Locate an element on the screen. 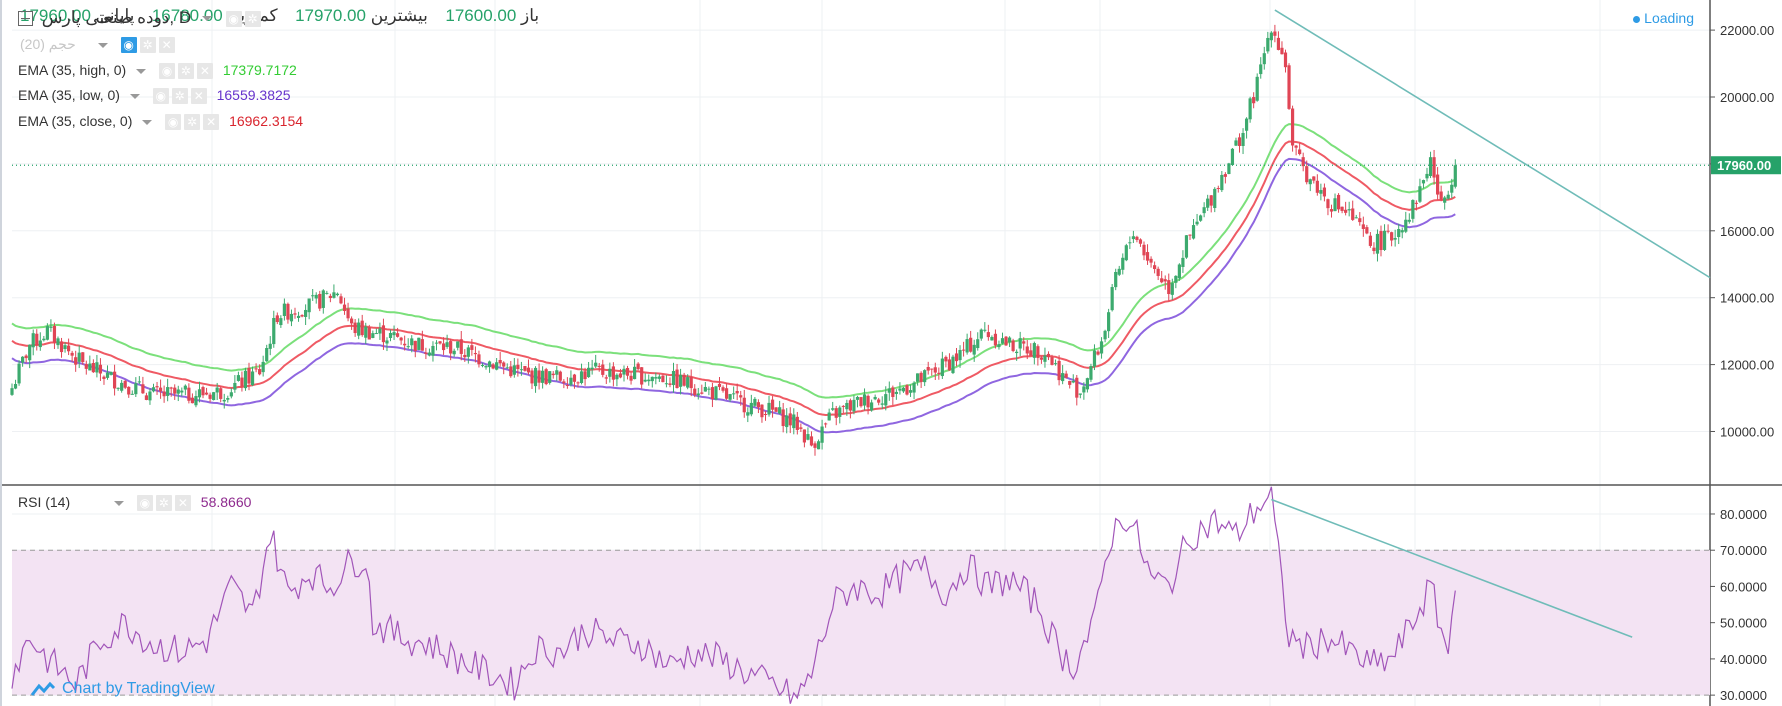 The width and height of the screenshot is (1782, 706). tradingview-credit: Chart by TradingView is located at coordinates (122, 689).